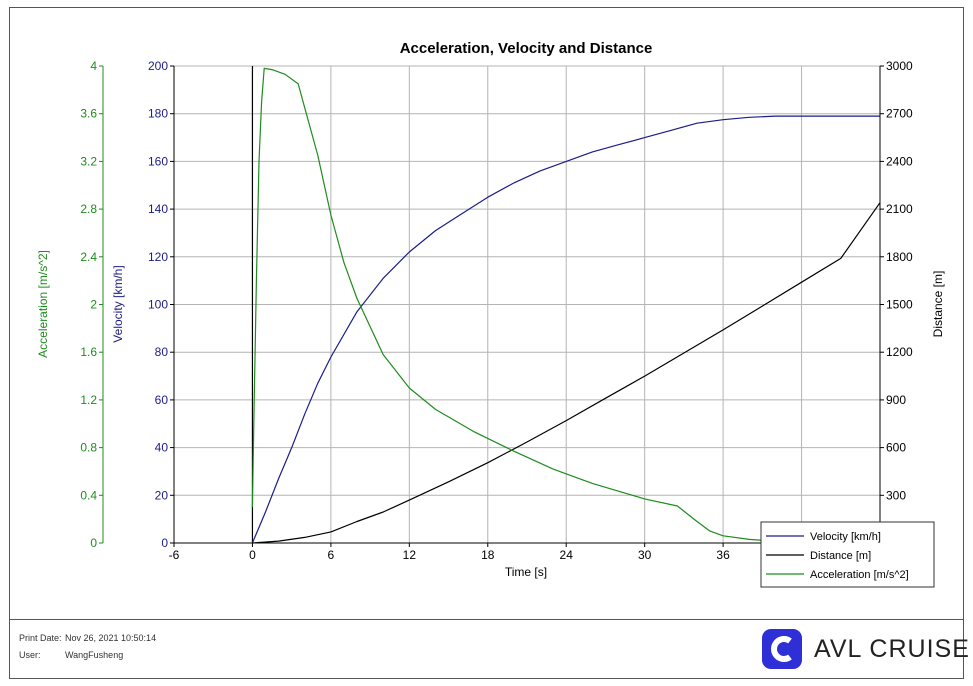 The image size is (973, 686). Describe the element at coordinates (896, 400) in the screenshot. I see `distance-tick-label: 900` at that location.